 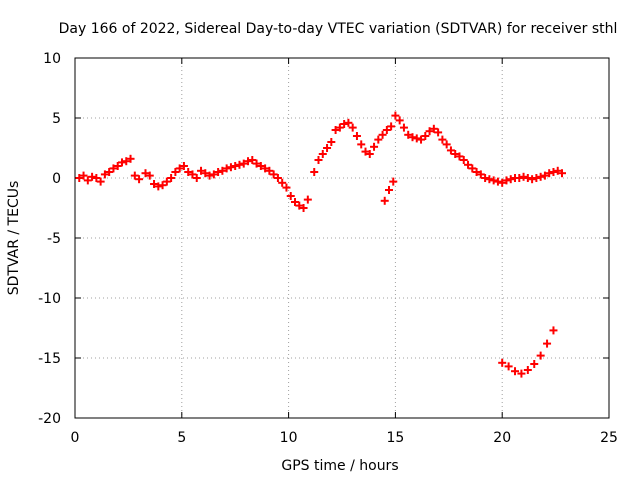 I want to click on x-axis-label: GPS time / hours, so click(x=339, y=466).